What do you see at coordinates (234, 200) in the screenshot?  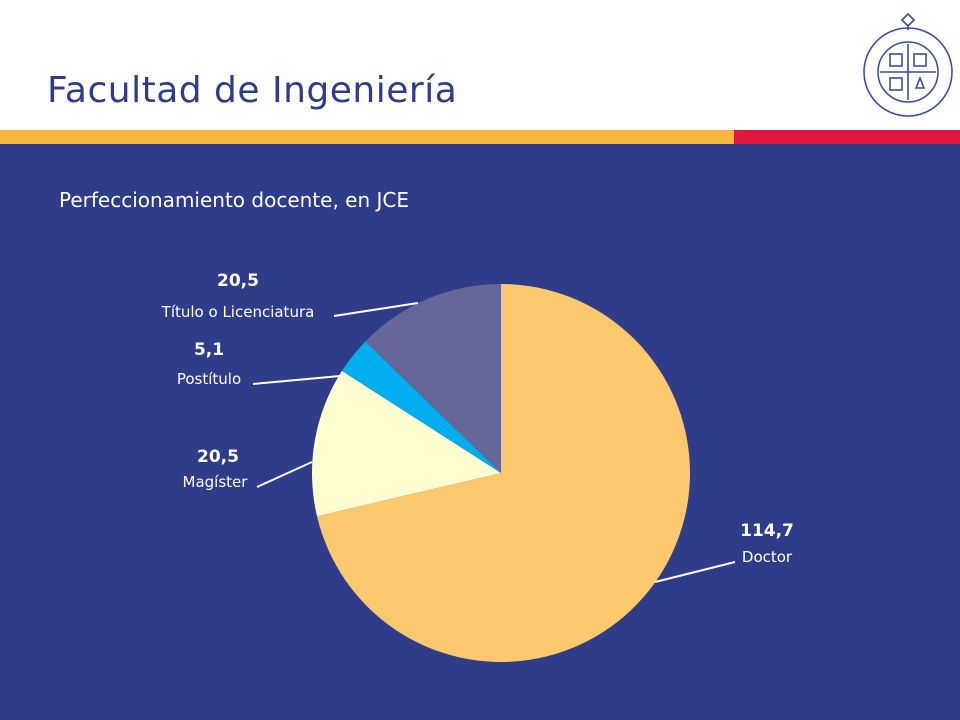 I see `chart-title: Perfeccionamiento docente, en JCE` at bounding box center [234, 200].